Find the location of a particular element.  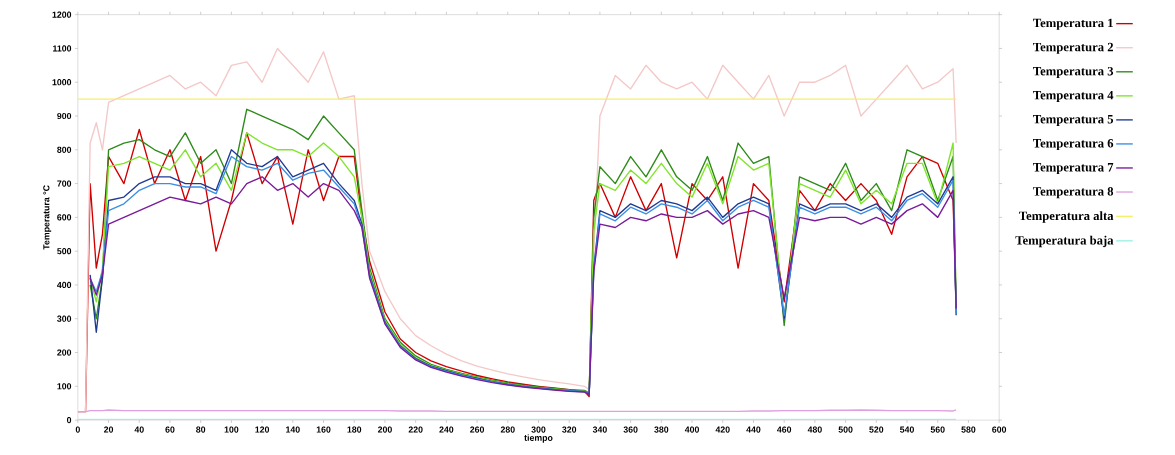

x-tick-label: 260 is located at coordinates (477, 429).